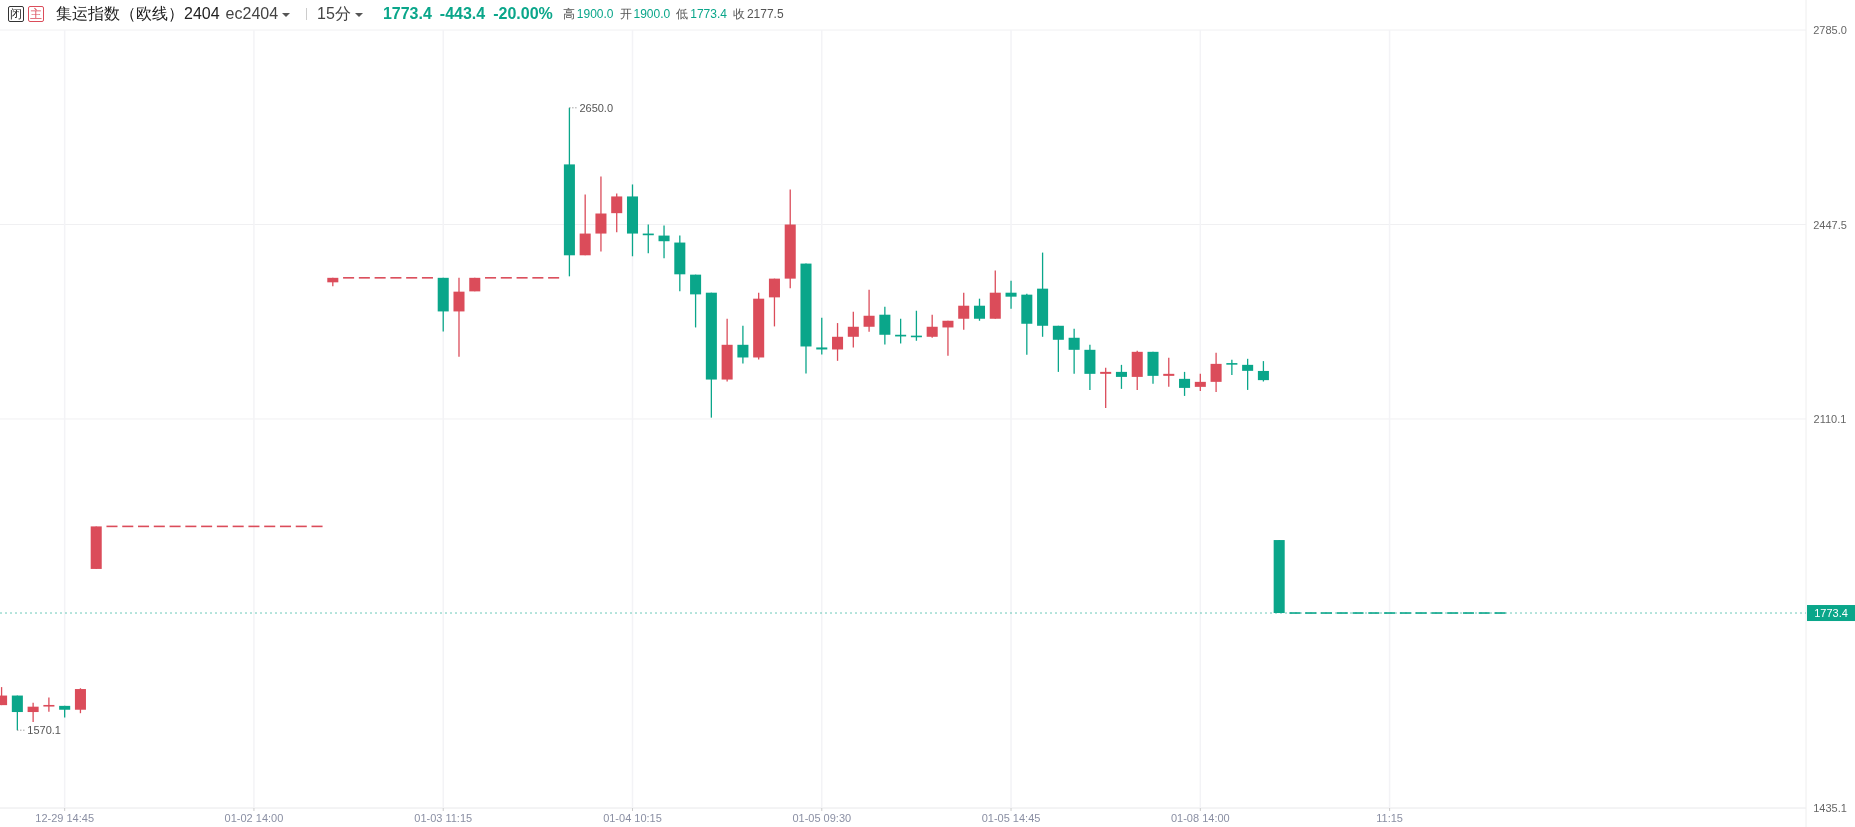 This screenshot has height=827, width=1855. Describe the element at coordinates (1830, 808) in the screenshot. I see `y-tick-label: 1435.1` at that location.